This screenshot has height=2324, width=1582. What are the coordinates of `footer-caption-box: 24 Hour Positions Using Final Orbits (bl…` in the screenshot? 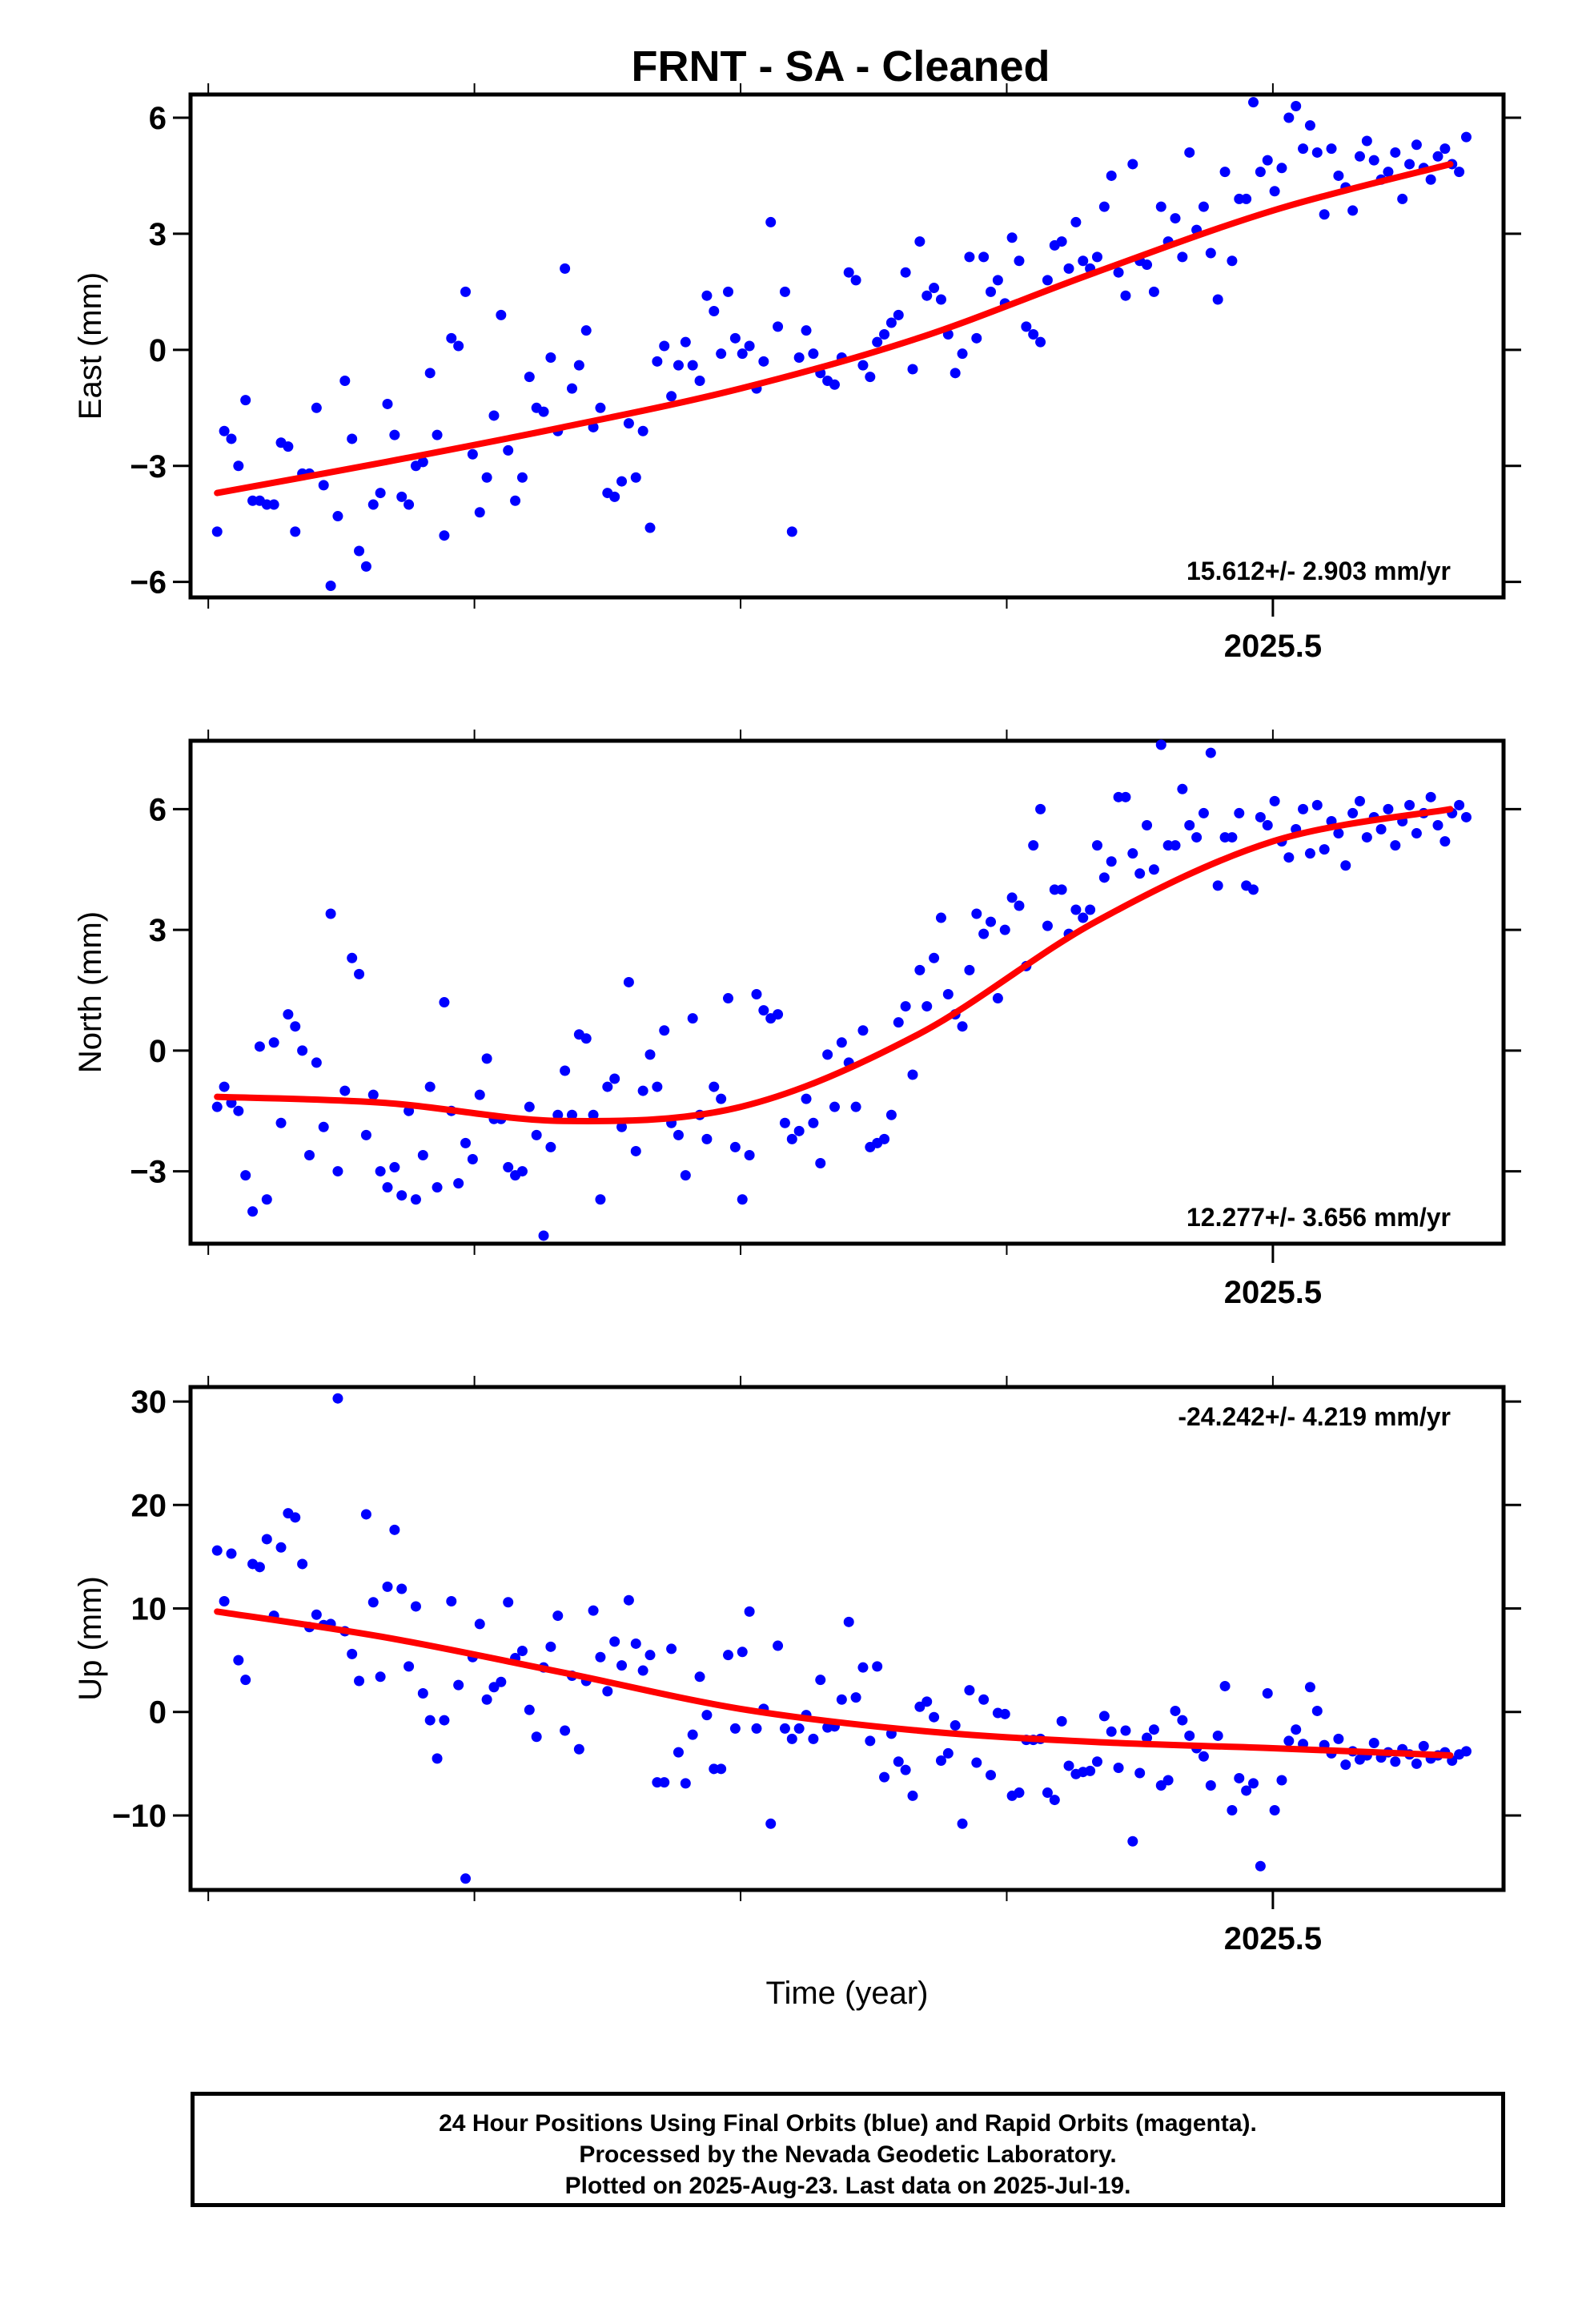 It's located at (848, 2150).